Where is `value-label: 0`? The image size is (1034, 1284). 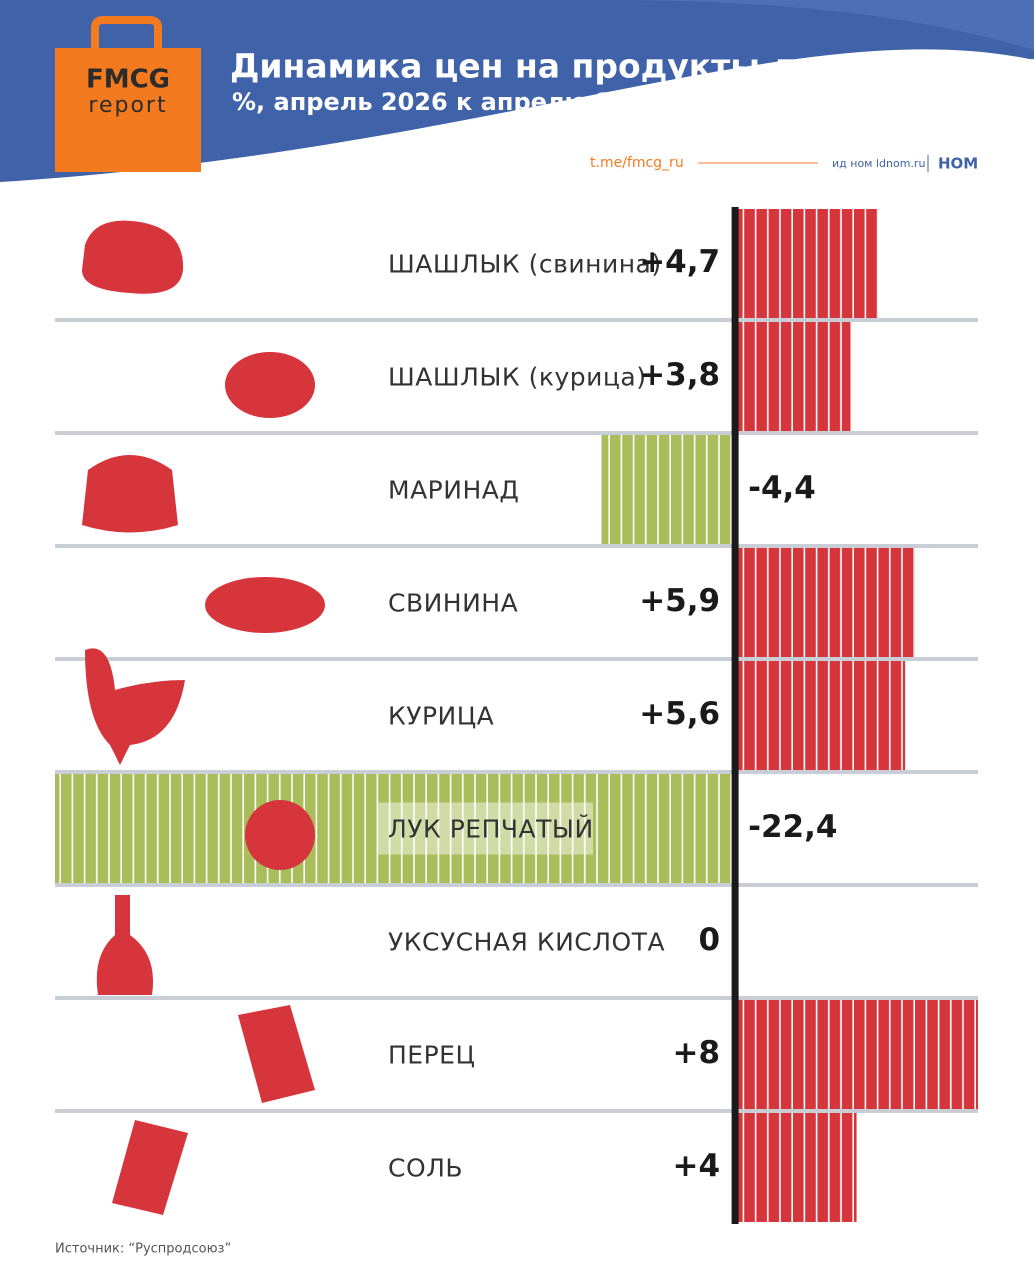 value-label: 0 is located at coordinates (710, 940).